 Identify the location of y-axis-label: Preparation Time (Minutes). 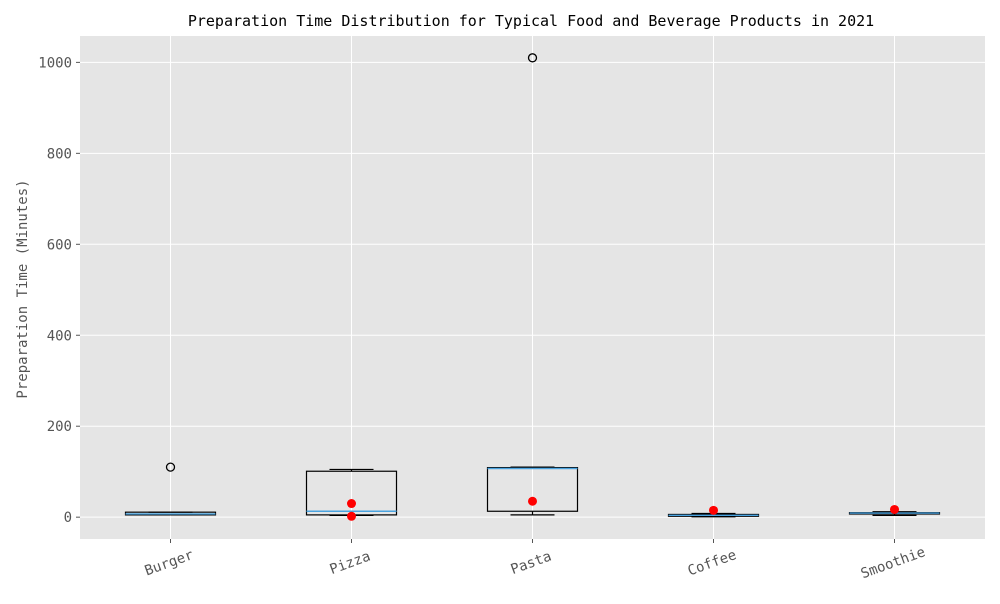
(23, 288).